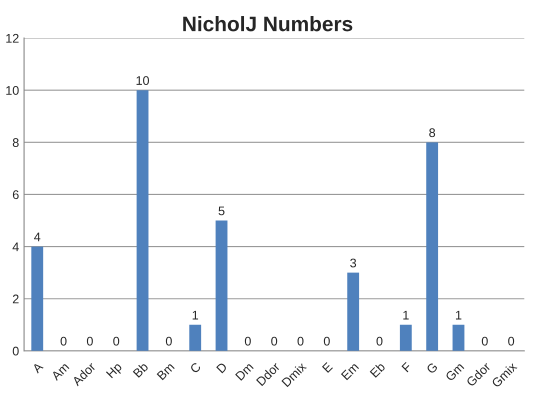 This screenshot has height=401, width=535. Describe the element at coordinates (12, 90) in the screenshot. I see `y-tick-label: 10` at that location.